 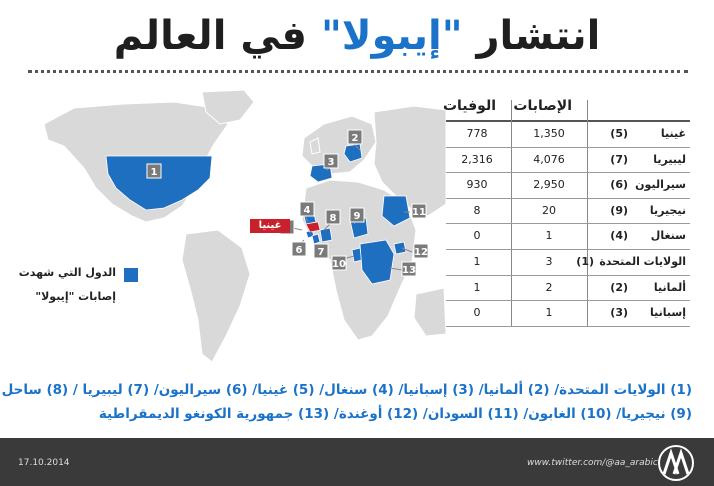 I want to click on map-marker-label: 13, so click(x=409, y=270).